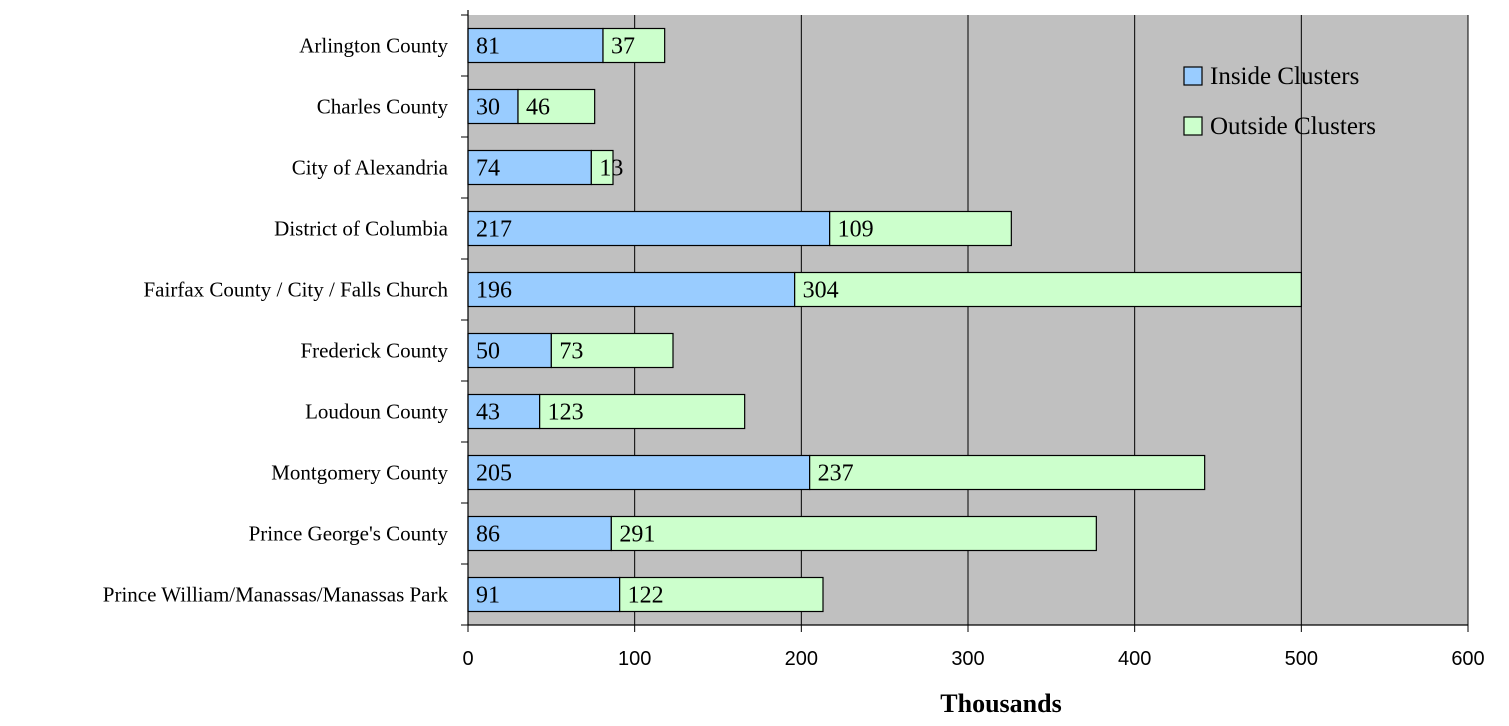 The image size is (1509, 726). What do you see at coordinates (349, 534) in the screenshot?
I see `category-label: Prince George's County` at bounding box center [349, 534].